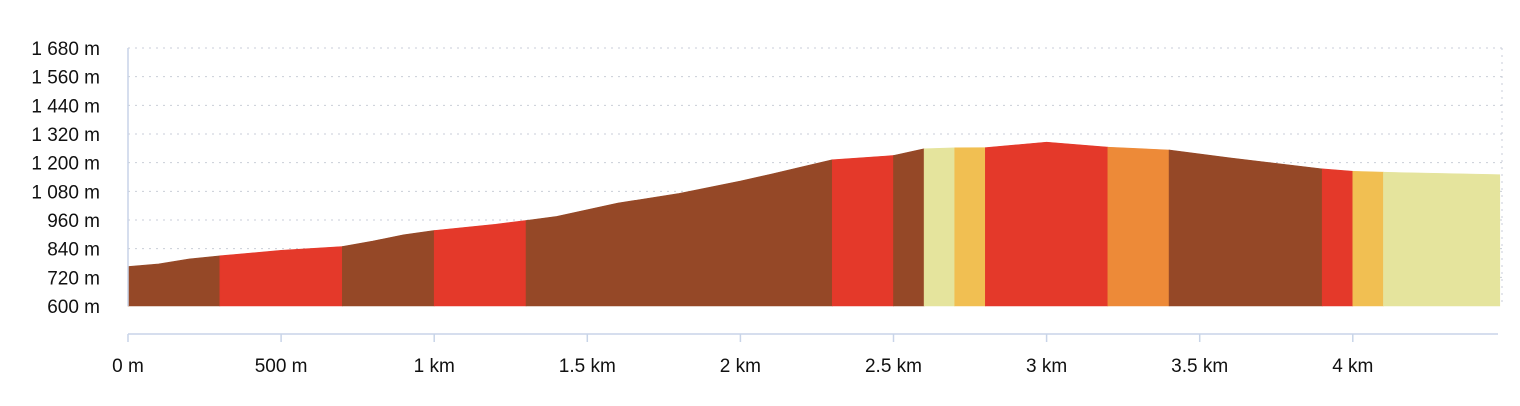 The width and height of the screenshot is (1520, 406). I want to click on y-tick-label: 1 080 m, so click(65, 192).